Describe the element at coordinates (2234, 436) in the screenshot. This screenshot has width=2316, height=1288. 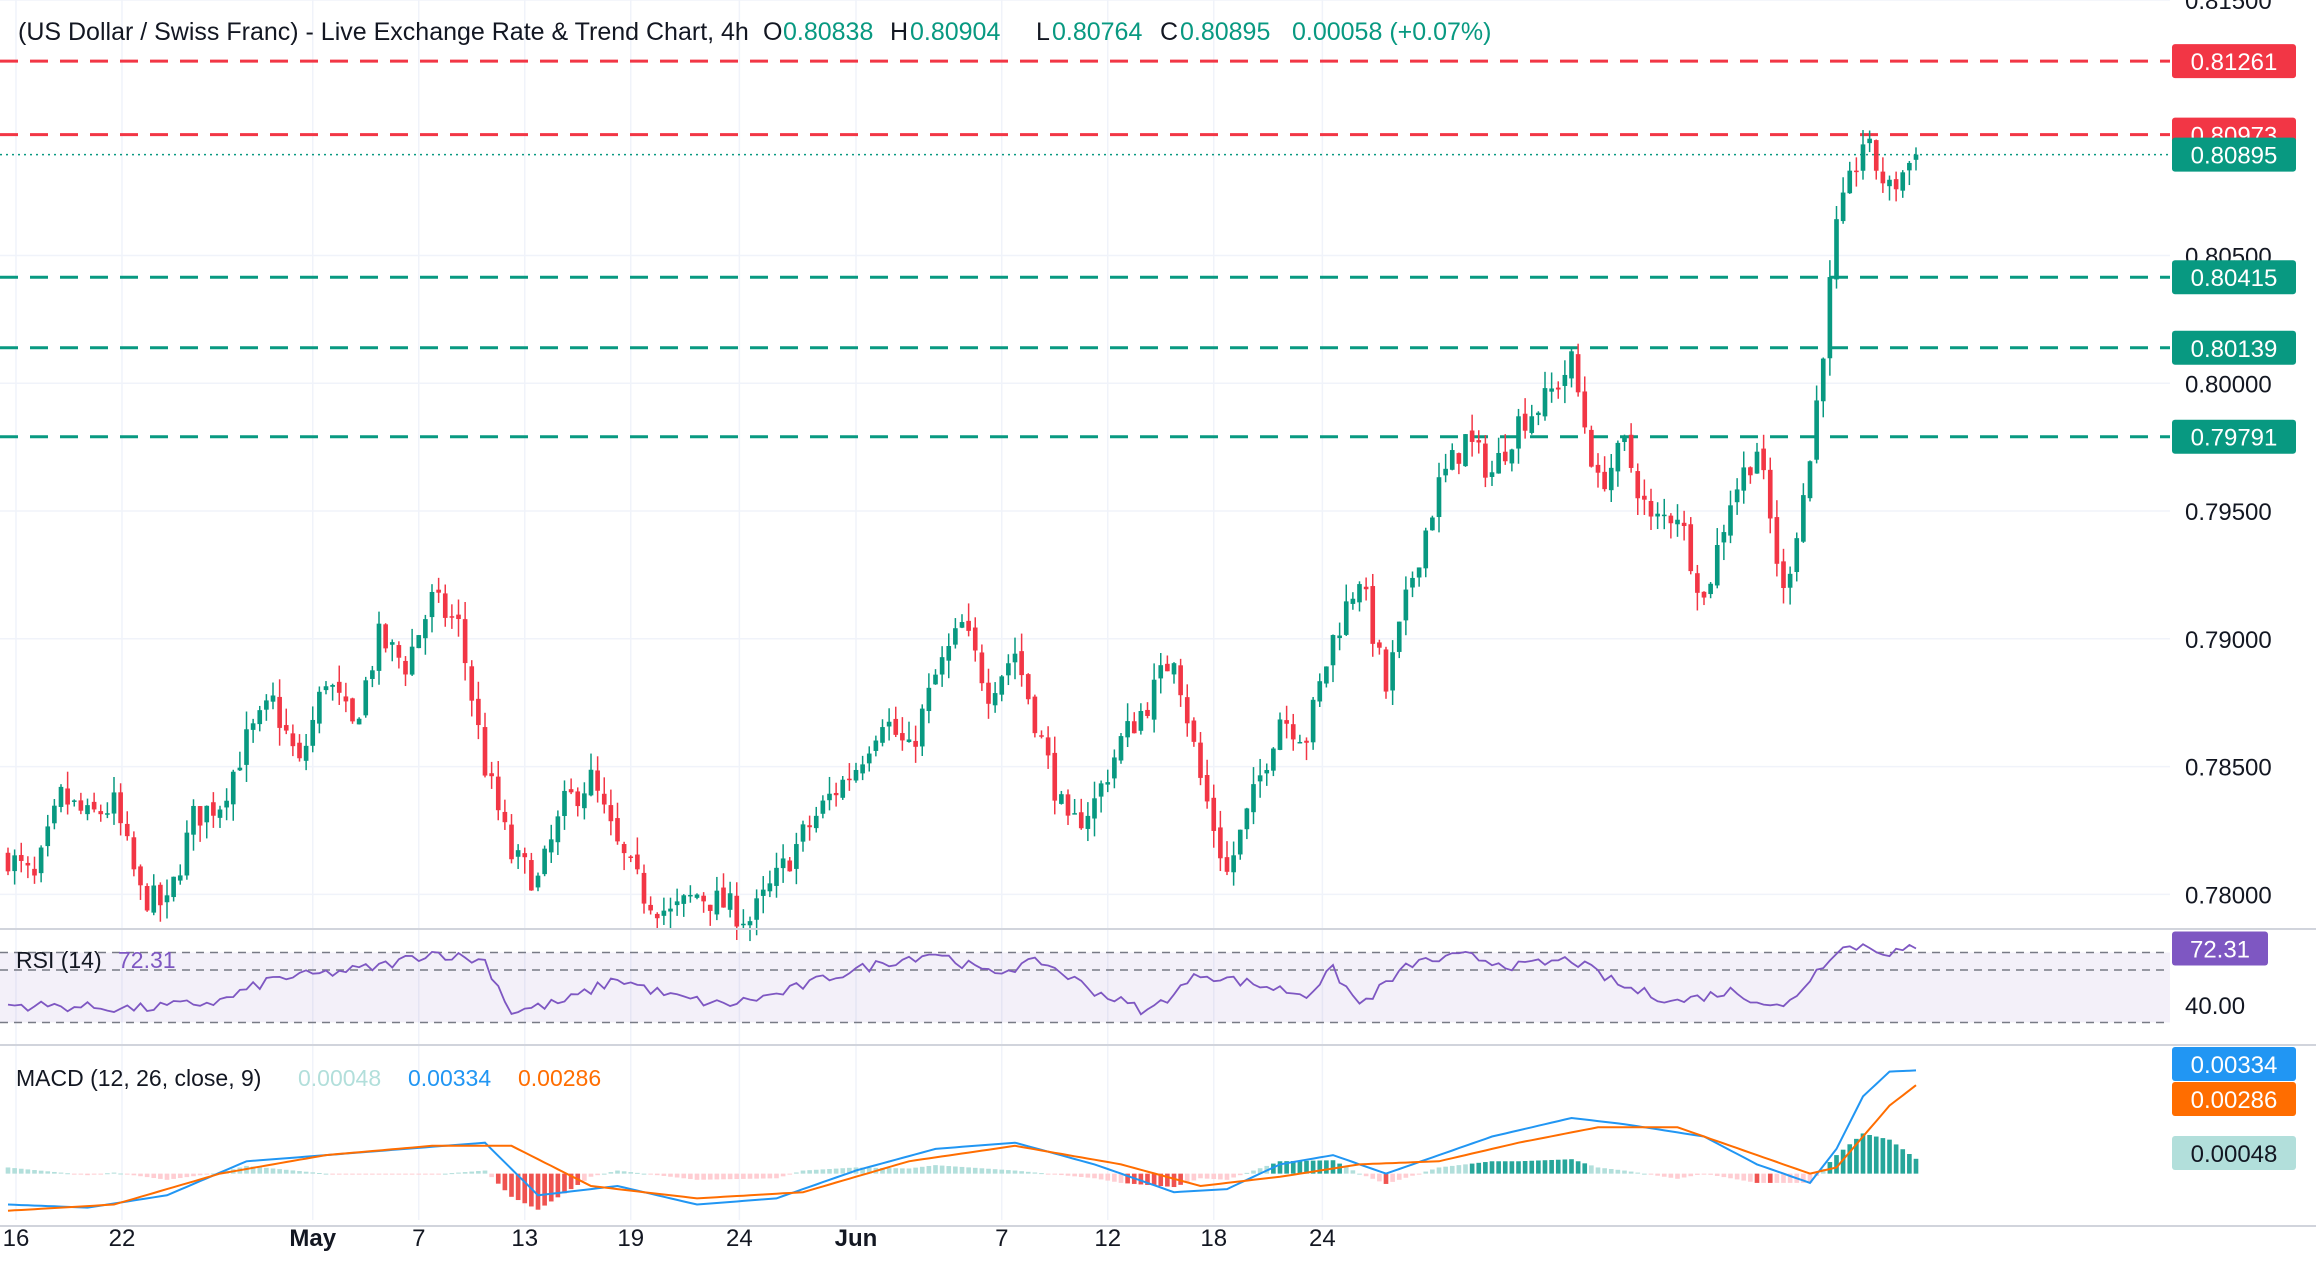
I see `price-label-box` at that location.